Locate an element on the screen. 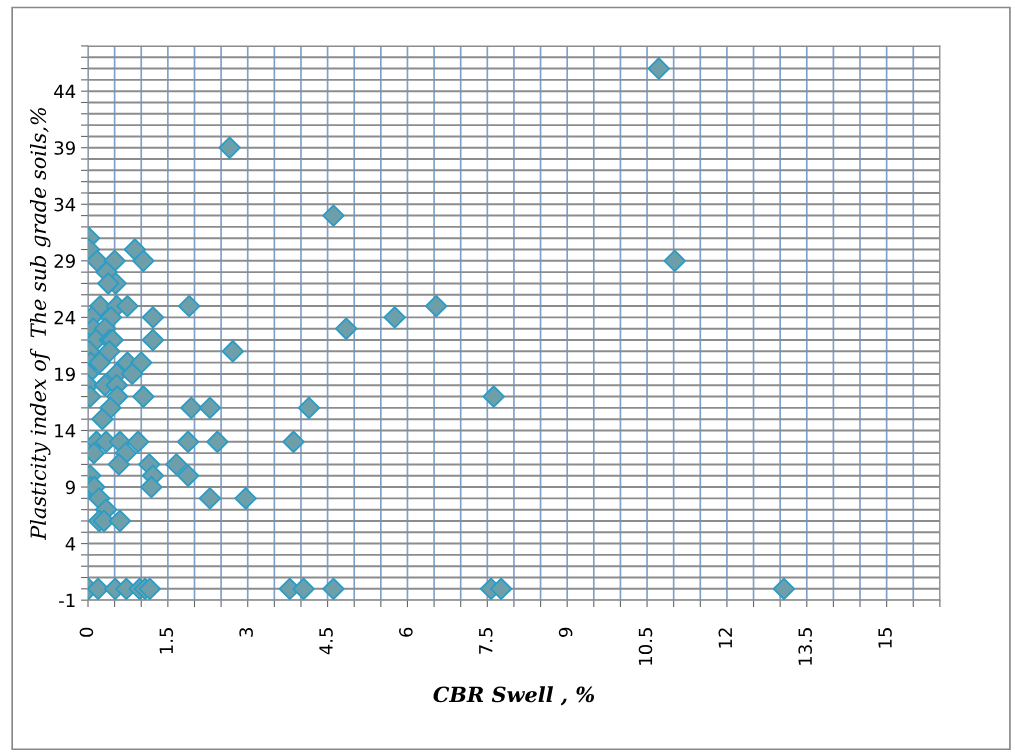 The width and height of the screenshot is (1015, 753). y-tick-label: 34 is located at coordinates (65, 204).